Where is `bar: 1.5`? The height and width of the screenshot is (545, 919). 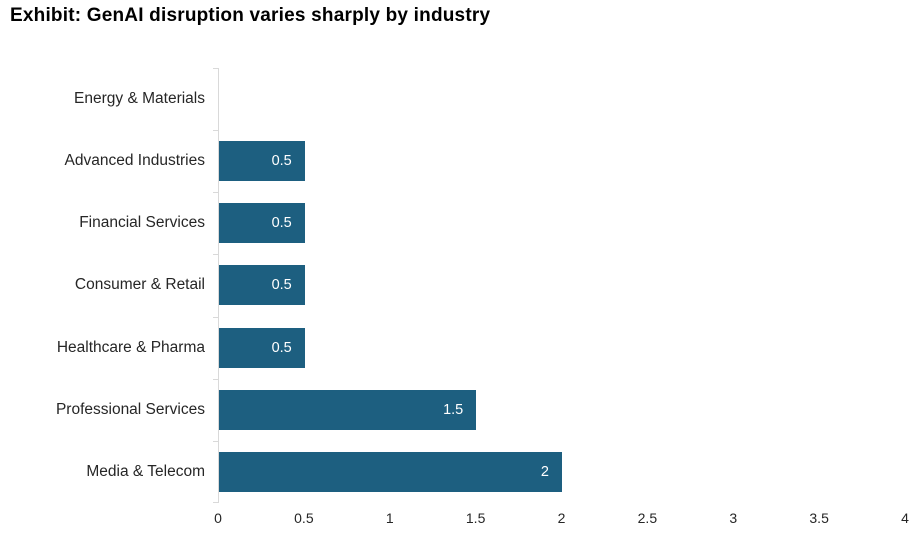
bar: 1.5 is located at coordinates (348, 409).